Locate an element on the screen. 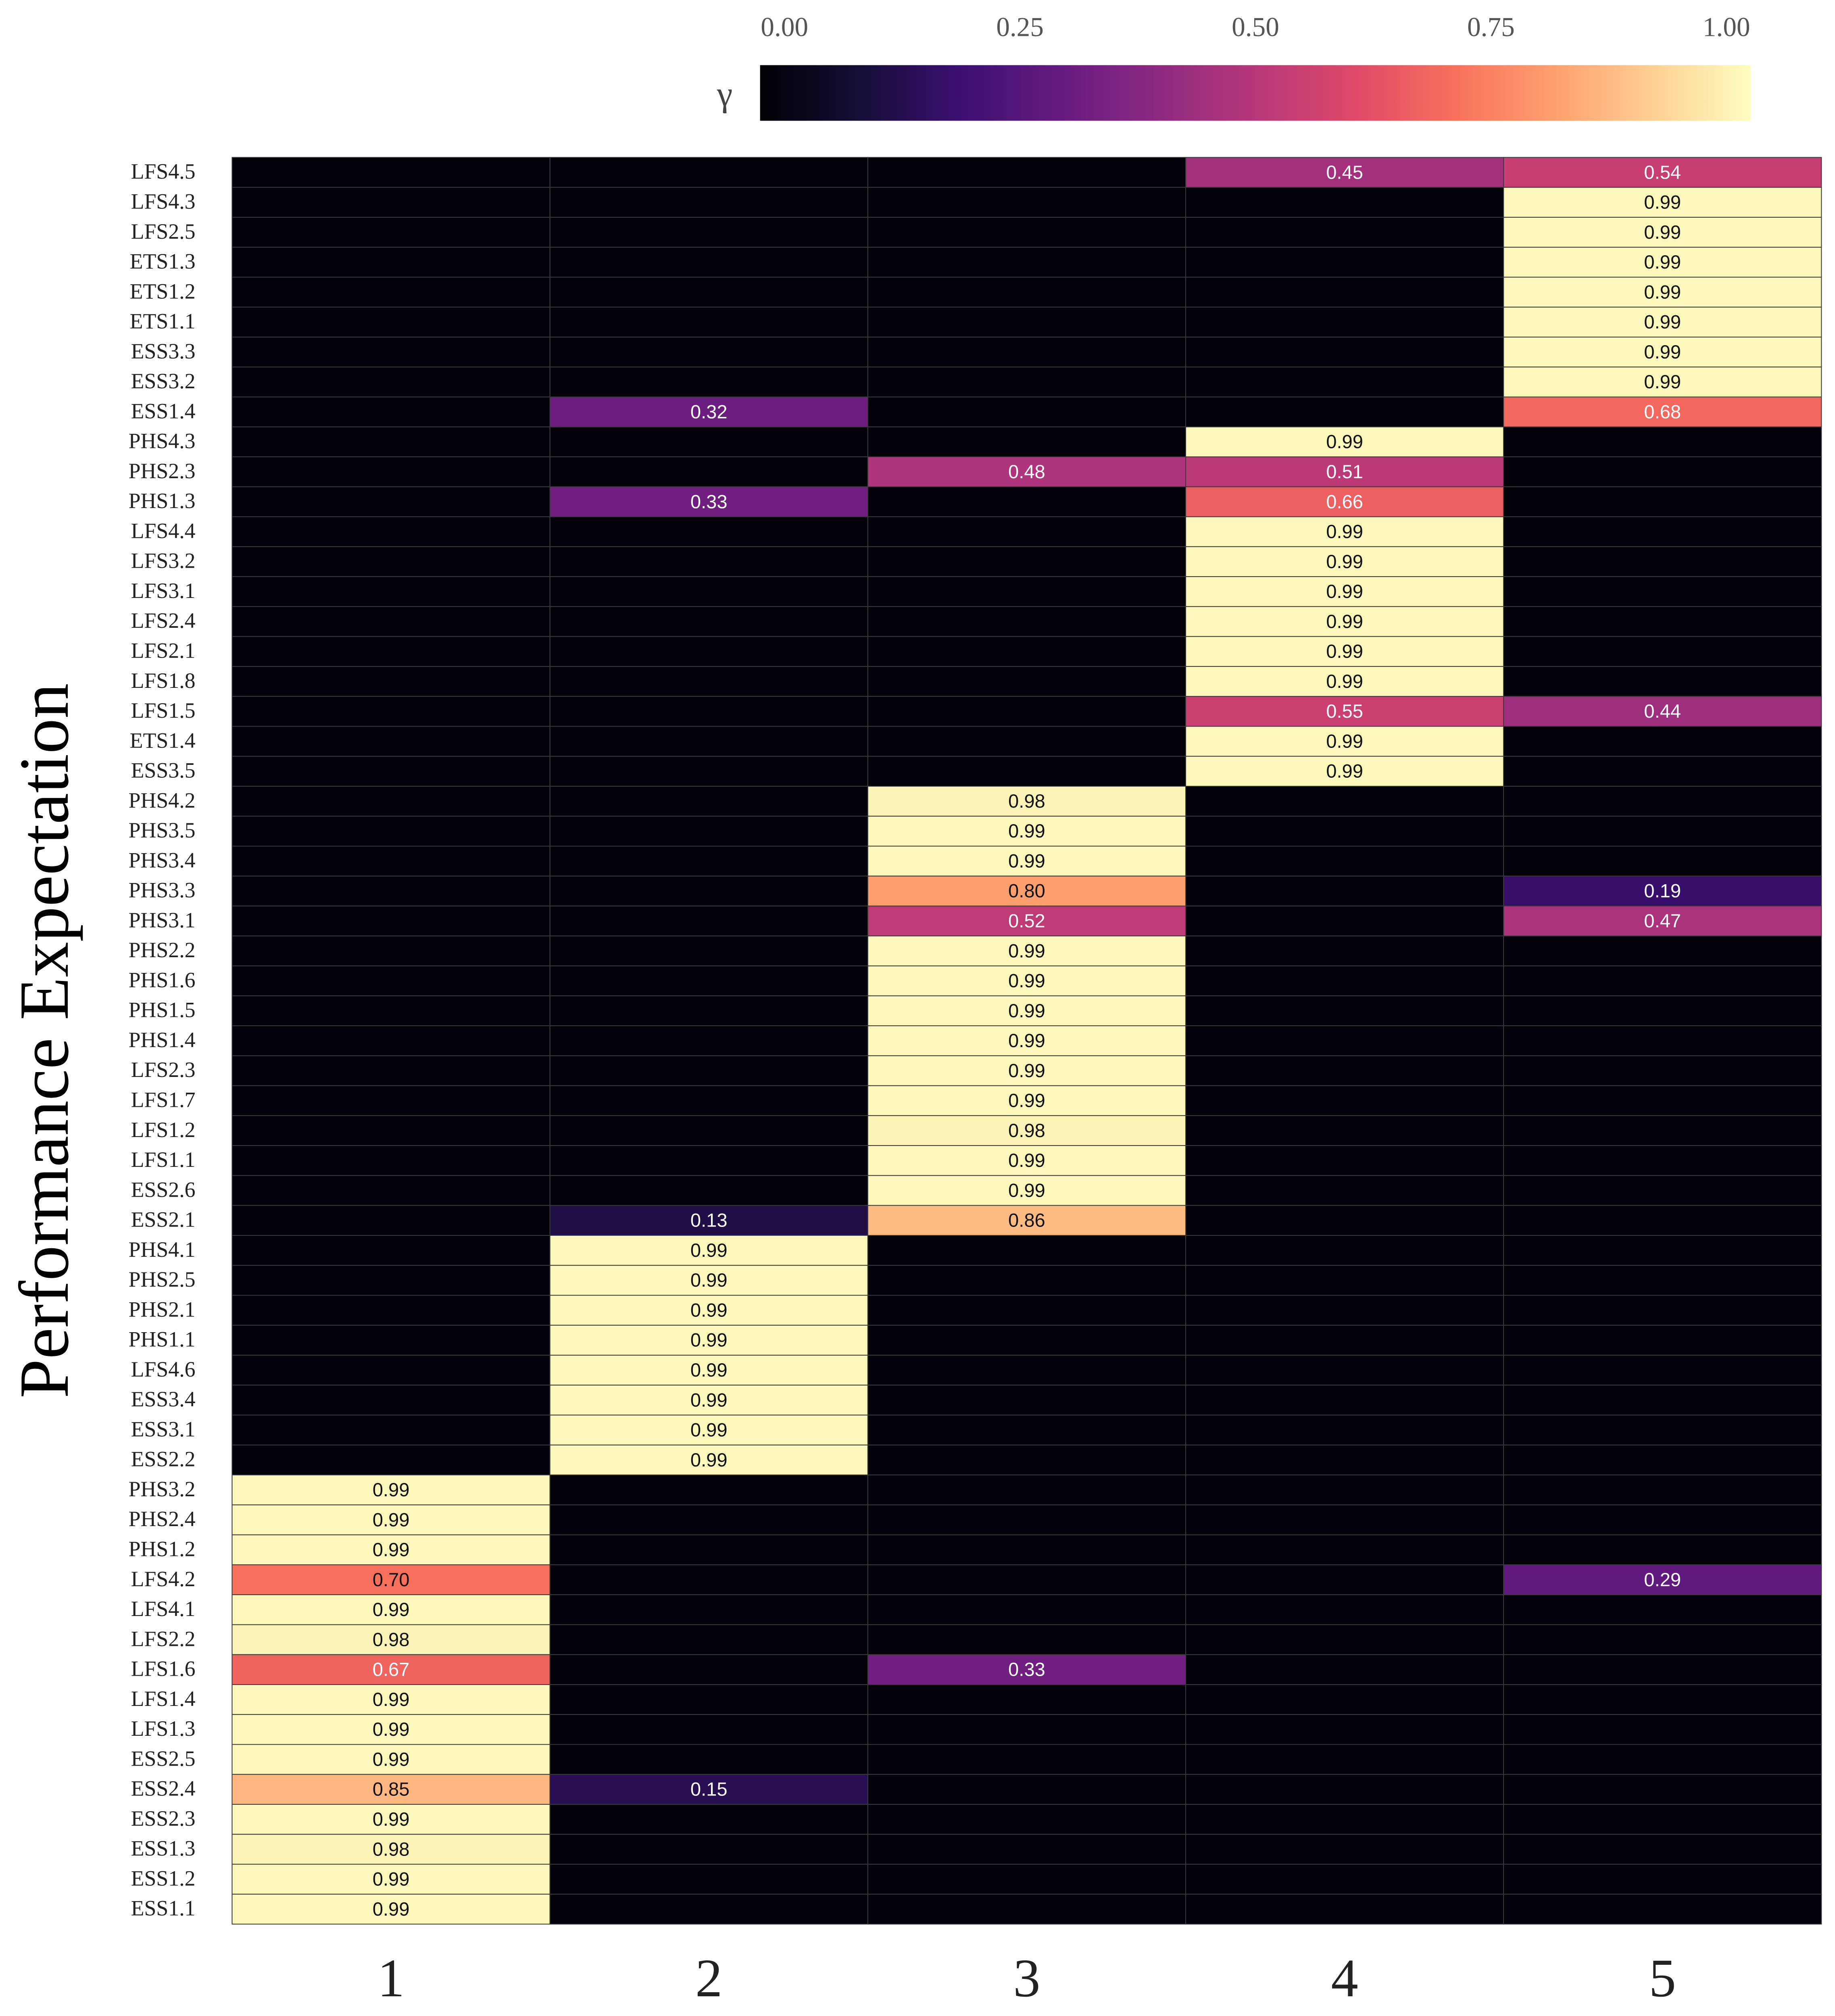 This screenshot has width=1835, height=2016. y-tick-label: LFS1.3 is located at coordinates (163, 1728).